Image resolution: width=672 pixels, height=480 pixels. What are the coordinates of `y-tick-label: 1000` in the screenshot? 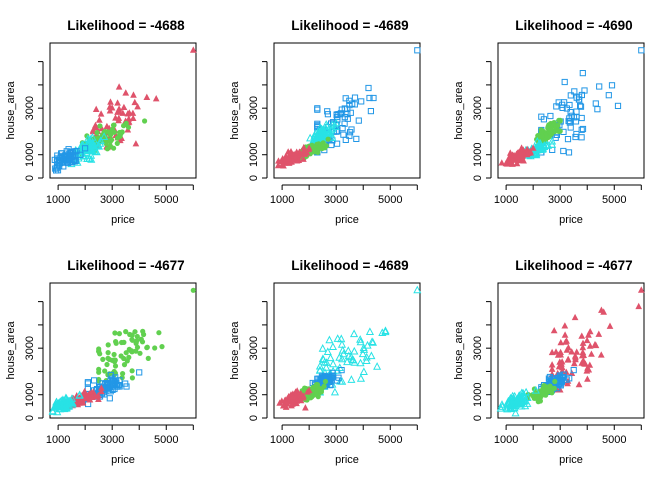 It's located at (478, 394).